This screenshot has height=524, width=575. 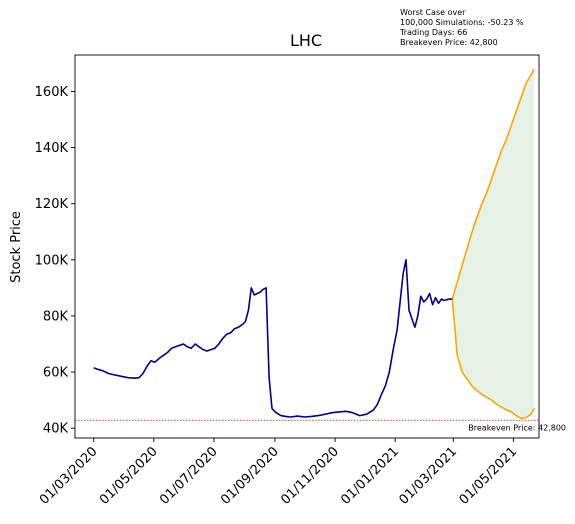 What do you see at coordinates (69, 476) in the screenshot?
I see `x-tick-label: 01/03/2020` at bounding box center [69, 476].